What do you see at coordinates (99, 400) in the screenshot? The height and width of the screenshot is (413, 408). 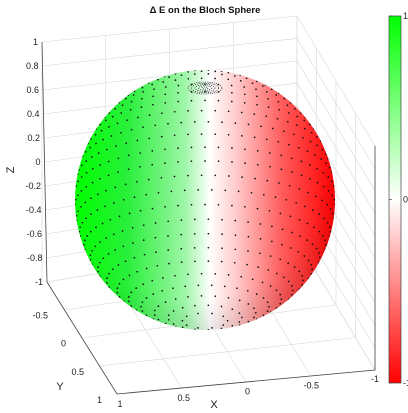 I see `y-tick-label: 1` at bounding box center [99, 400].